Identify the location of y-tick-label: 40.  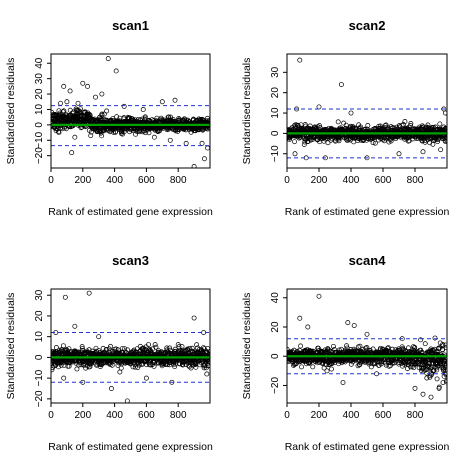
(39, 63).